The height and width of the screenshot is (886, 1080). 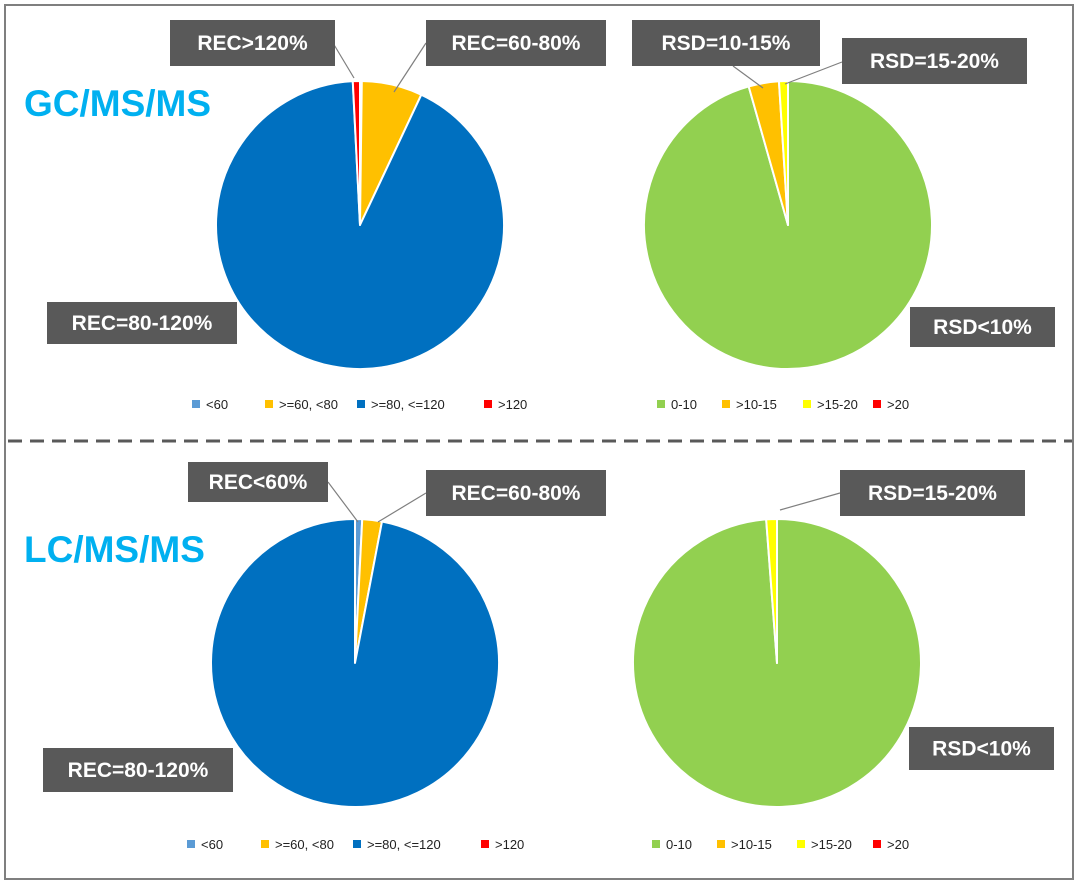 I want to click on callout-label-recgt120: REC>120%, so click(x=252, y=43).